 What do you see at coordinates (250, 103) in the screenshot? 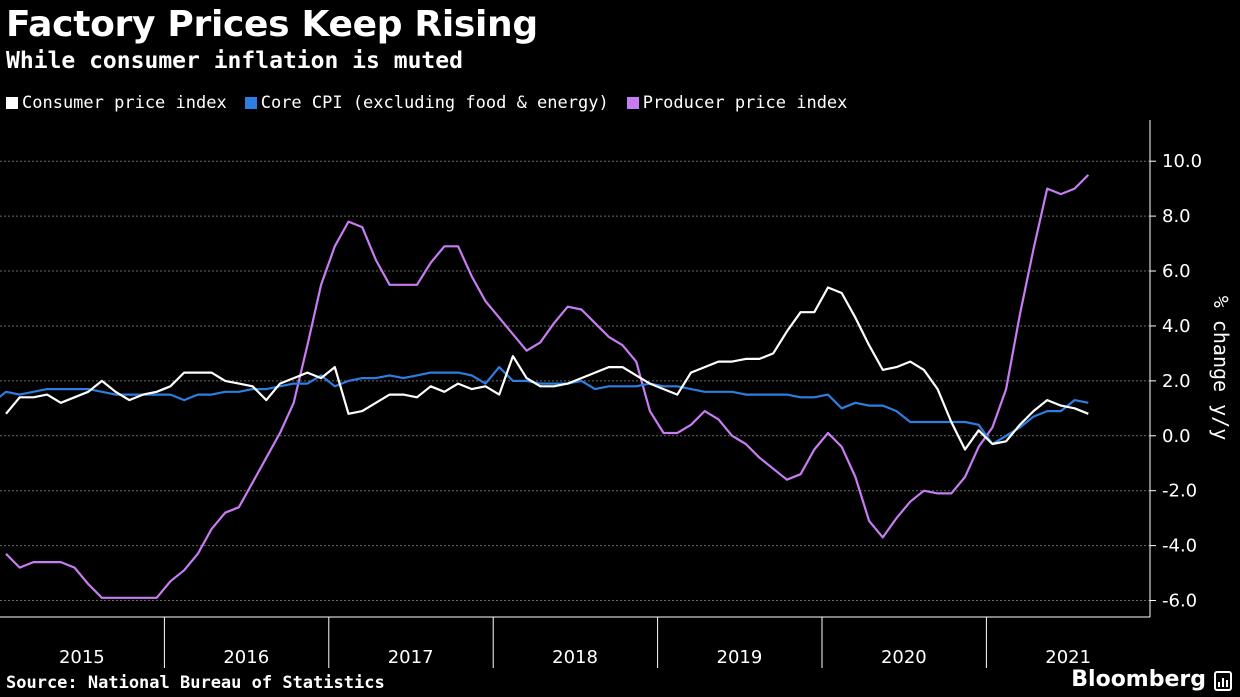
I see `legend-swatch-core-cpi` at bounding box center [250, 103].